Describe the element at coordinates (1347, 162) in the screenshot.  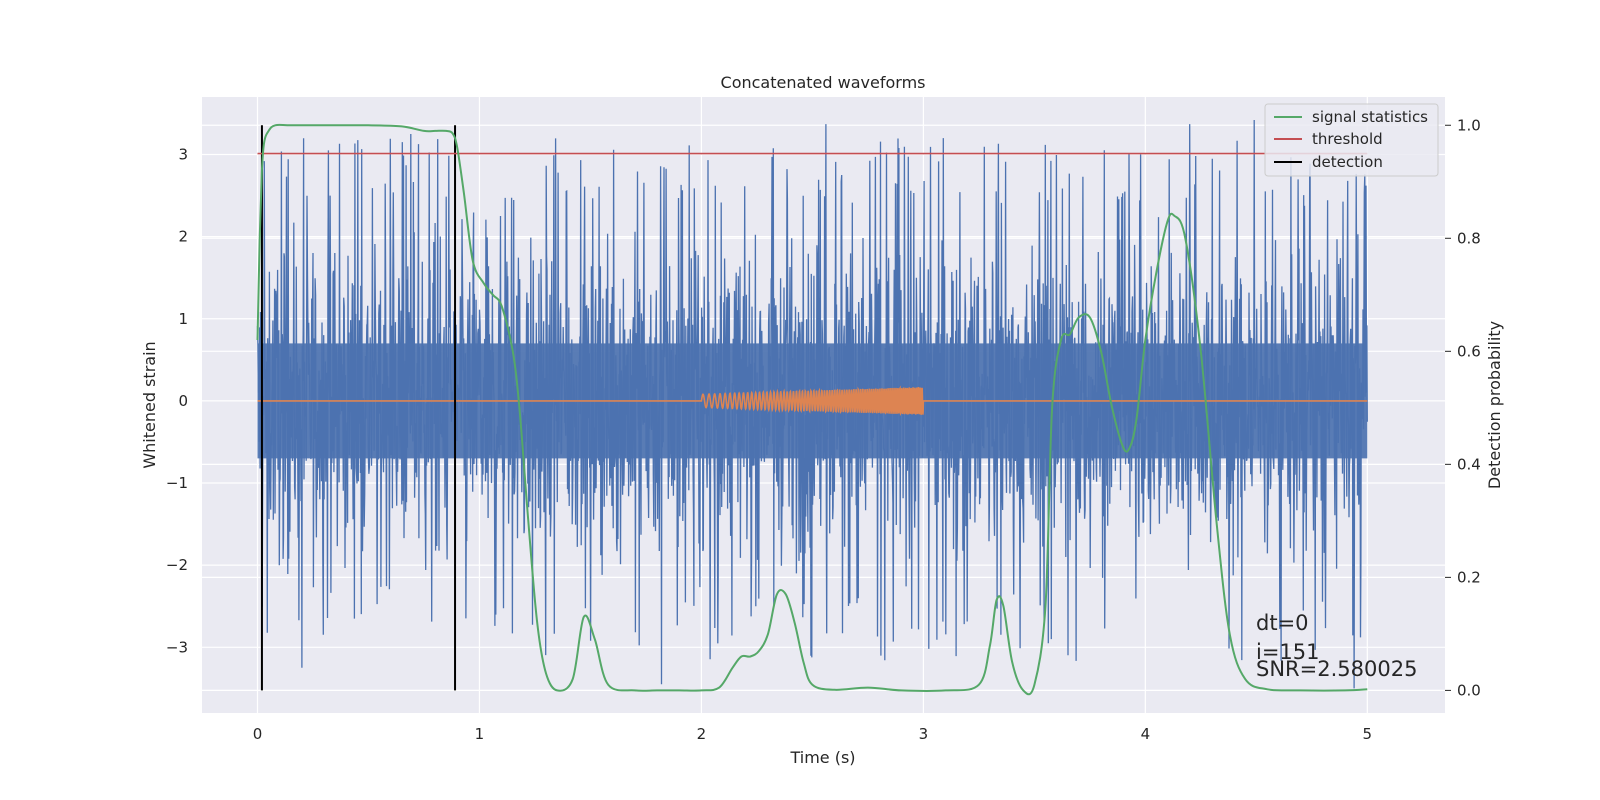
I see `legend-label-detection: detection` at that location.